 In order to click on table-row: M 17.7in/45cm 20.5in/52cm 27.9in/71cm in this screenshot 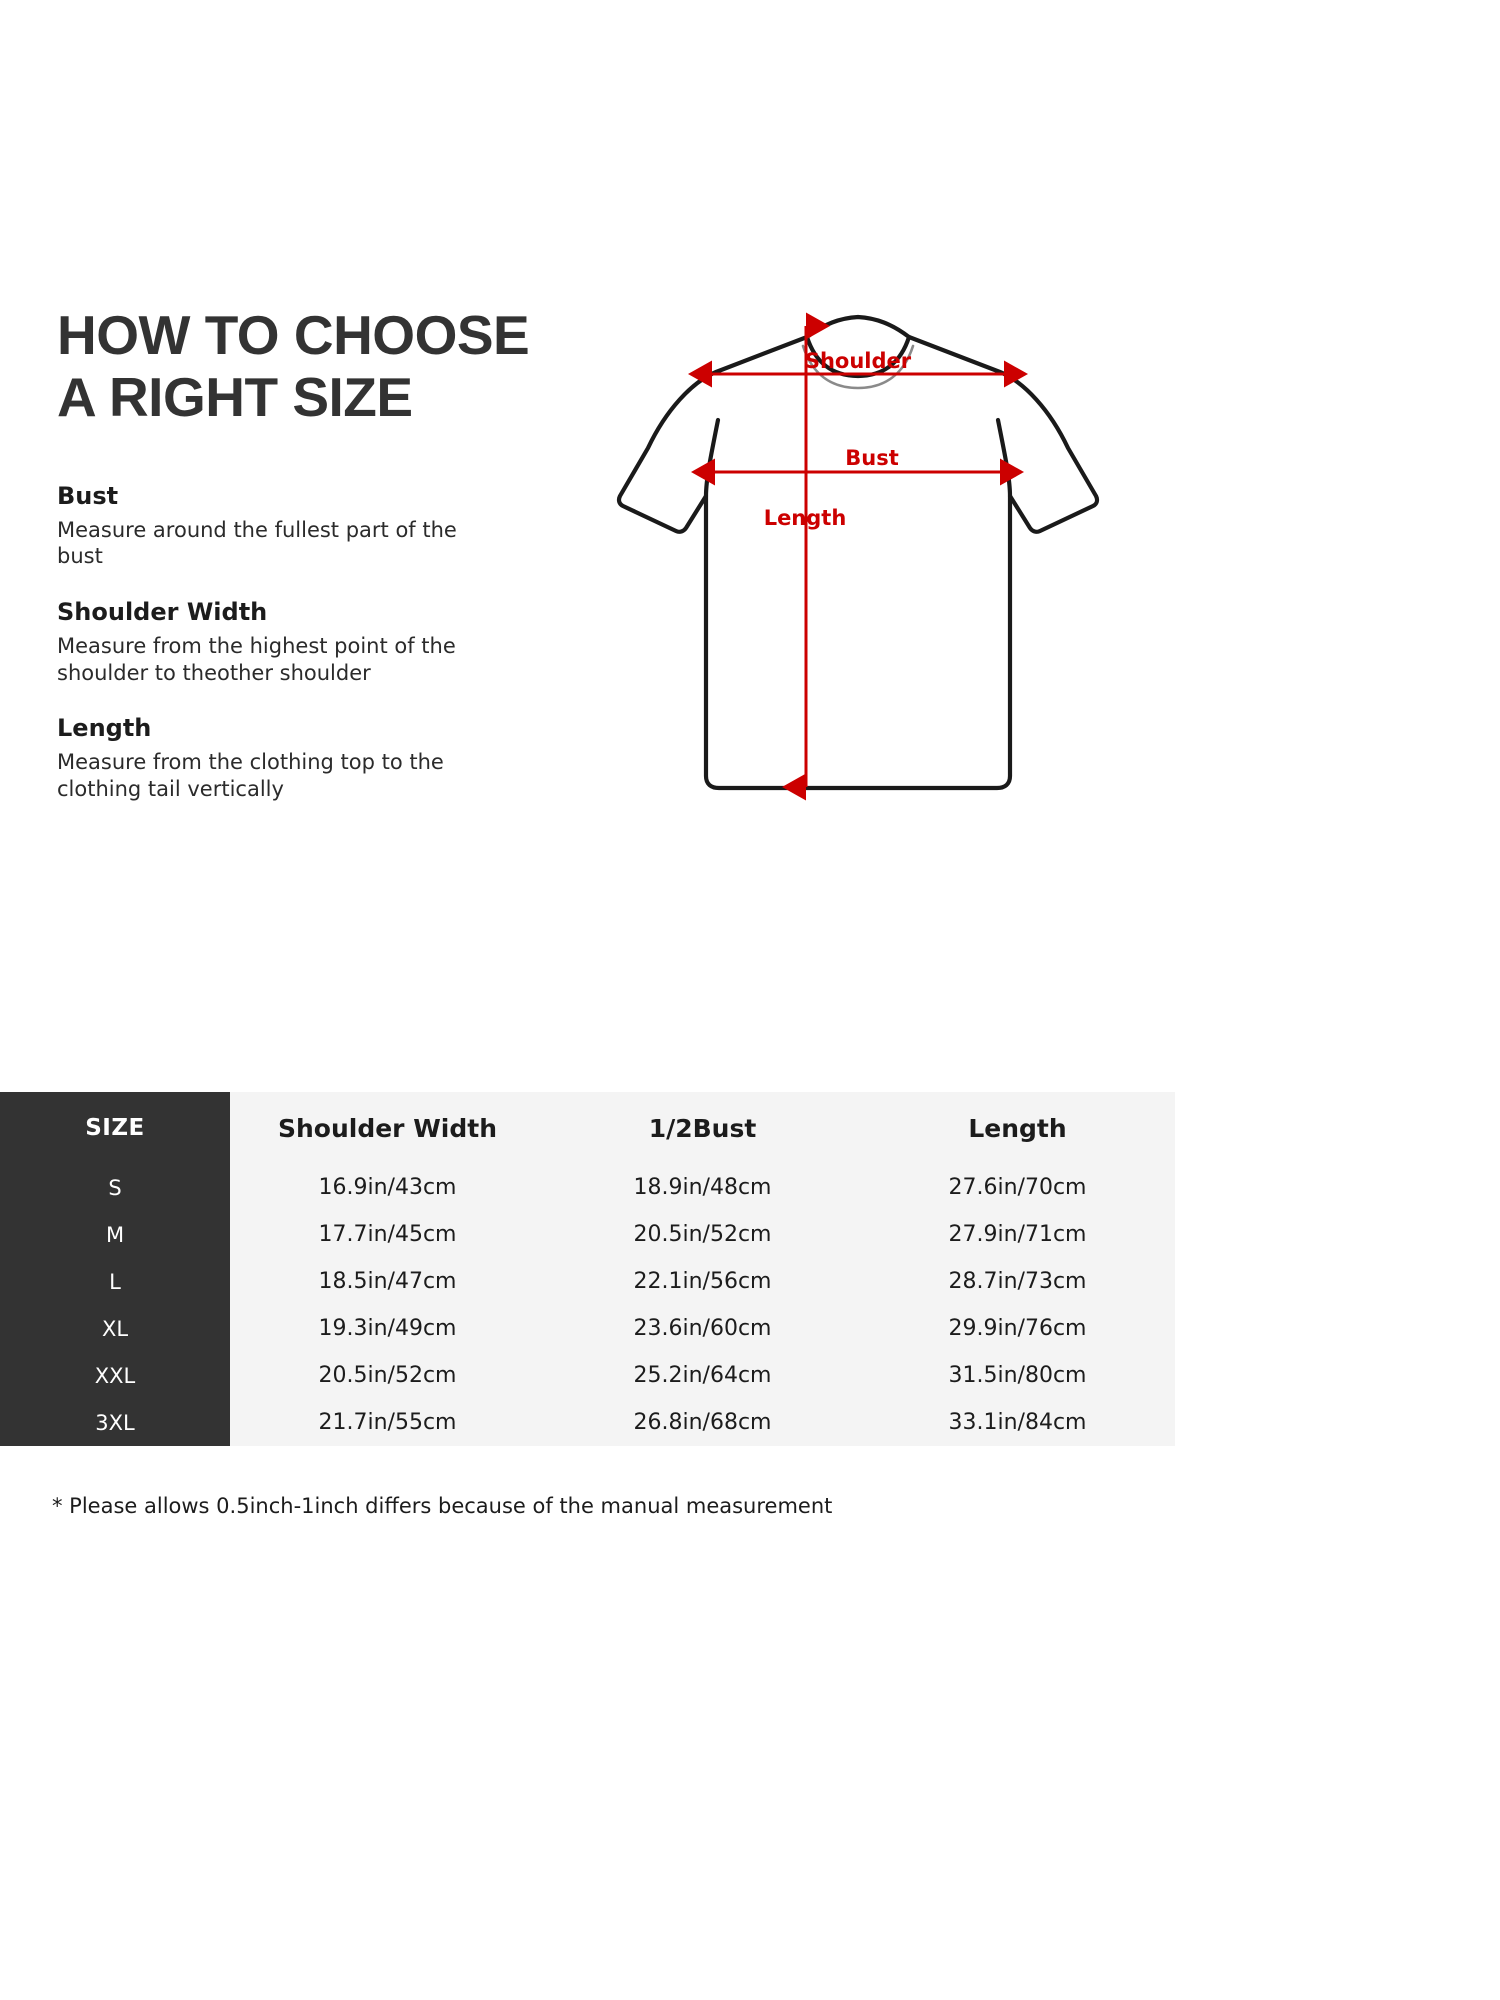, I will do `click(587, 1234)`.